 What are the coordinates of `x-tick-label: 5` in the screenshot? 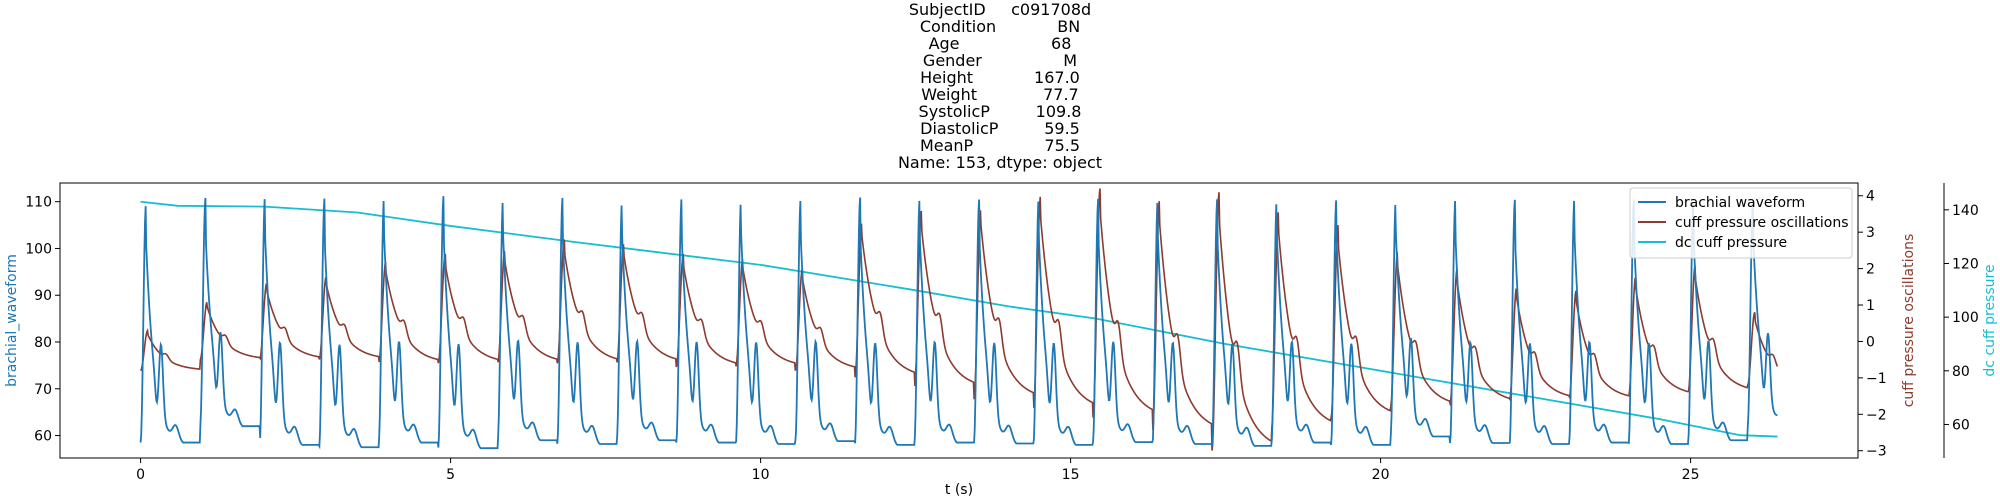 It's located at (450, 475).